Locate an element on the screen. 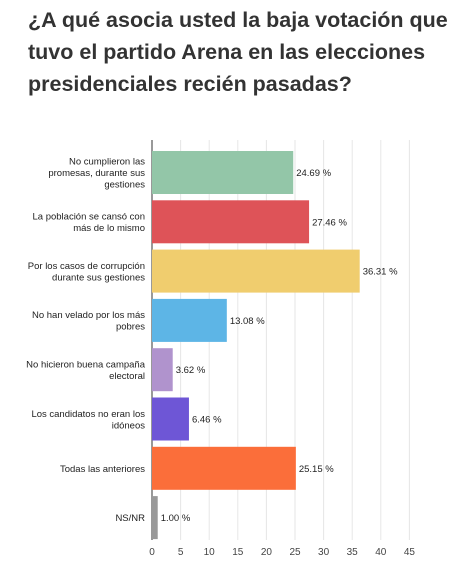 The width and height of the screenshot is (458, 570). x-tick-label: 5 is located at coordinates (181, 552).